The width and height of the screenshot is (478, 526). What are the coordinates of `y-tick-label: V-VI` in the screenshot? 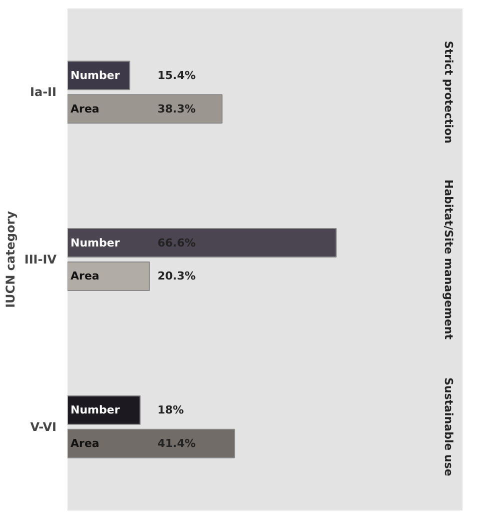 It's located at (43, 427).